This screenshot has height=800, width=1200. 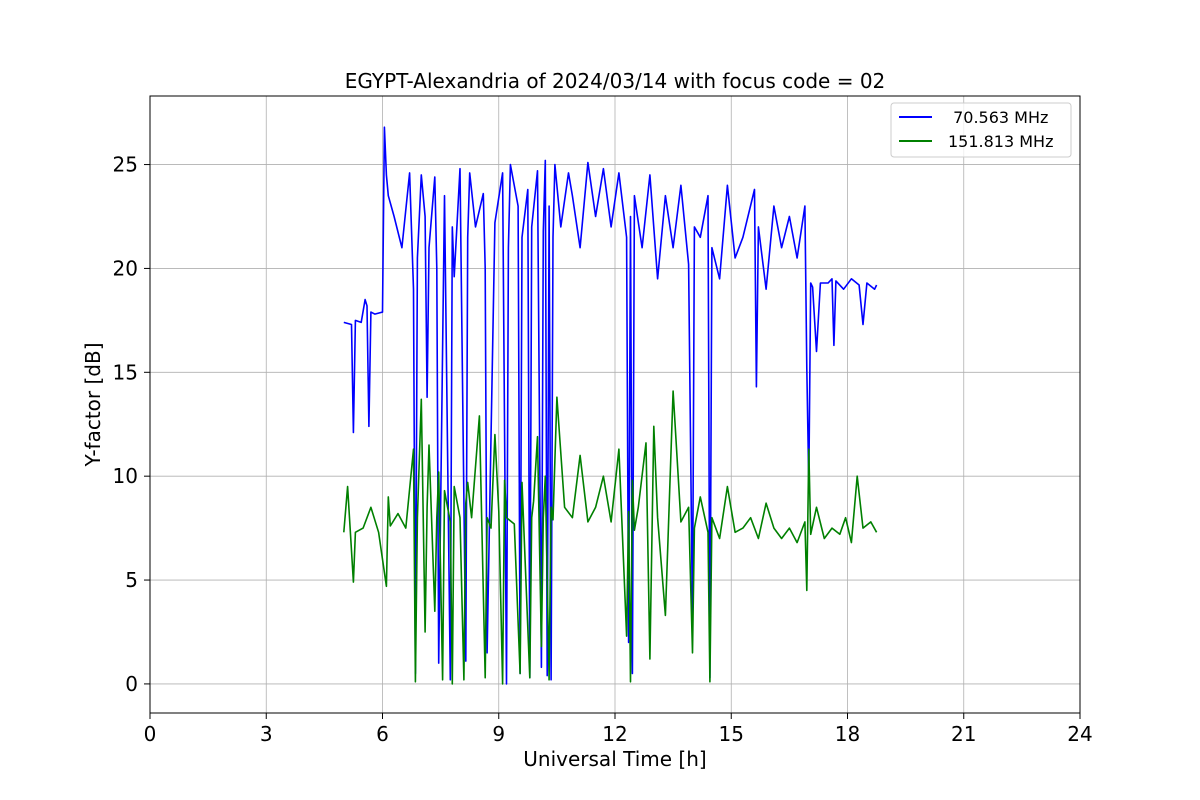 What do you see at coordinates (614, 734) in the screenshot?
I see `x-tick-label: 12` at bounding box center [614, 734].